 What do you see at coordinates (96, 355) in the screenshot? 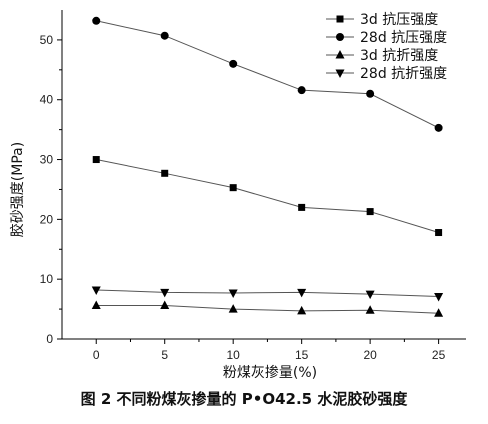
I see `x-tick-label: 0` at bounding box center [96, 355].